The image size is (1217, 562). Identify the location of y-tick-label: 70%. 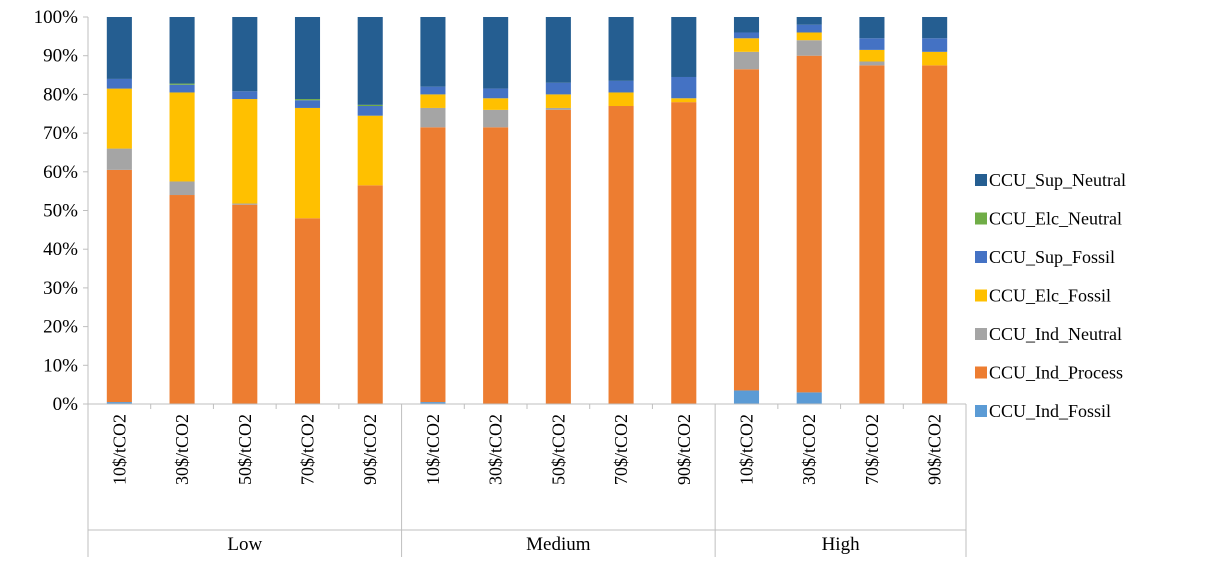
(60, 133).